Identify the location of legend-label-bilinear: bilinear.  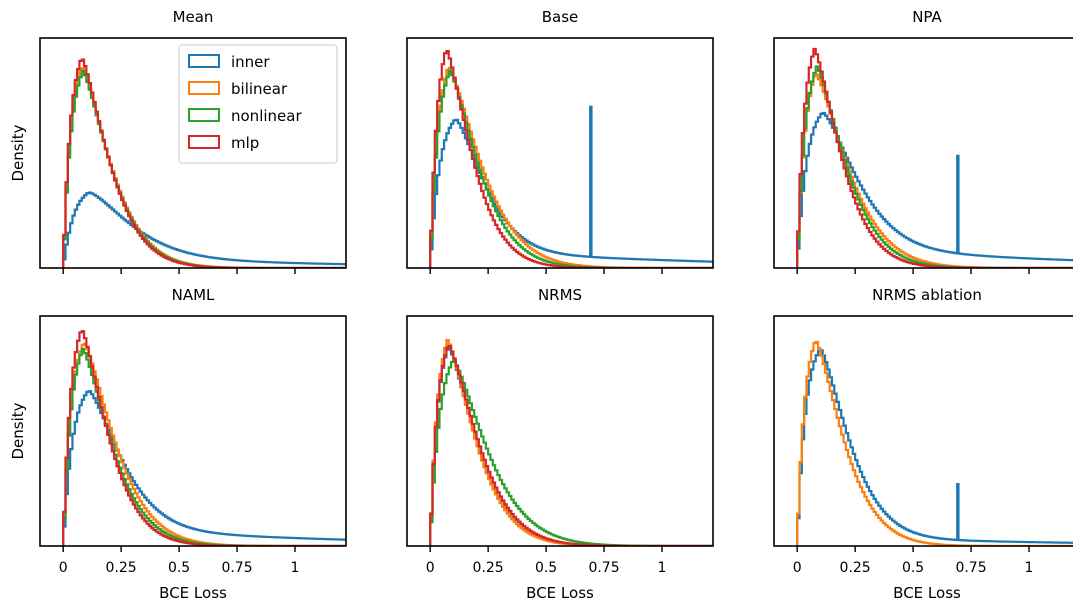
(259, 89).